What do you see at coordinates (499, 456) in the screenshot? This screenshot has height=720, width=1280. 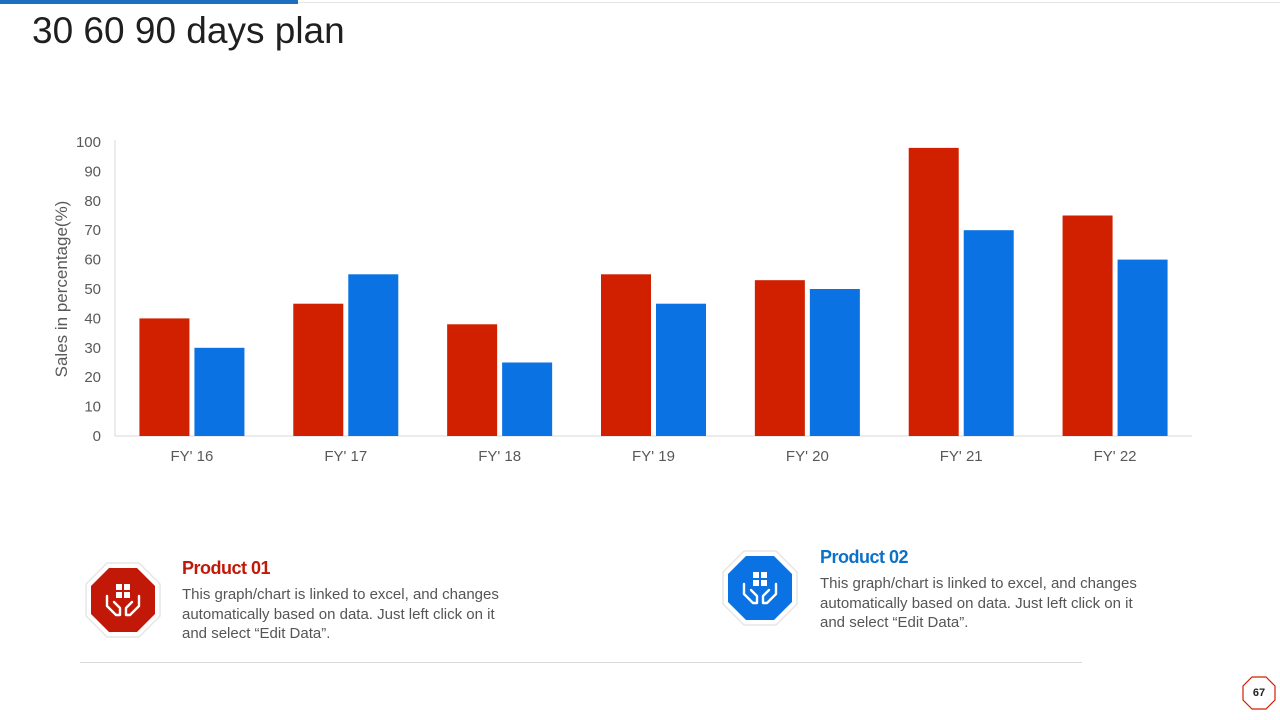 I see `x-tick-label: FY' 18` at bounding box center [499, 456].